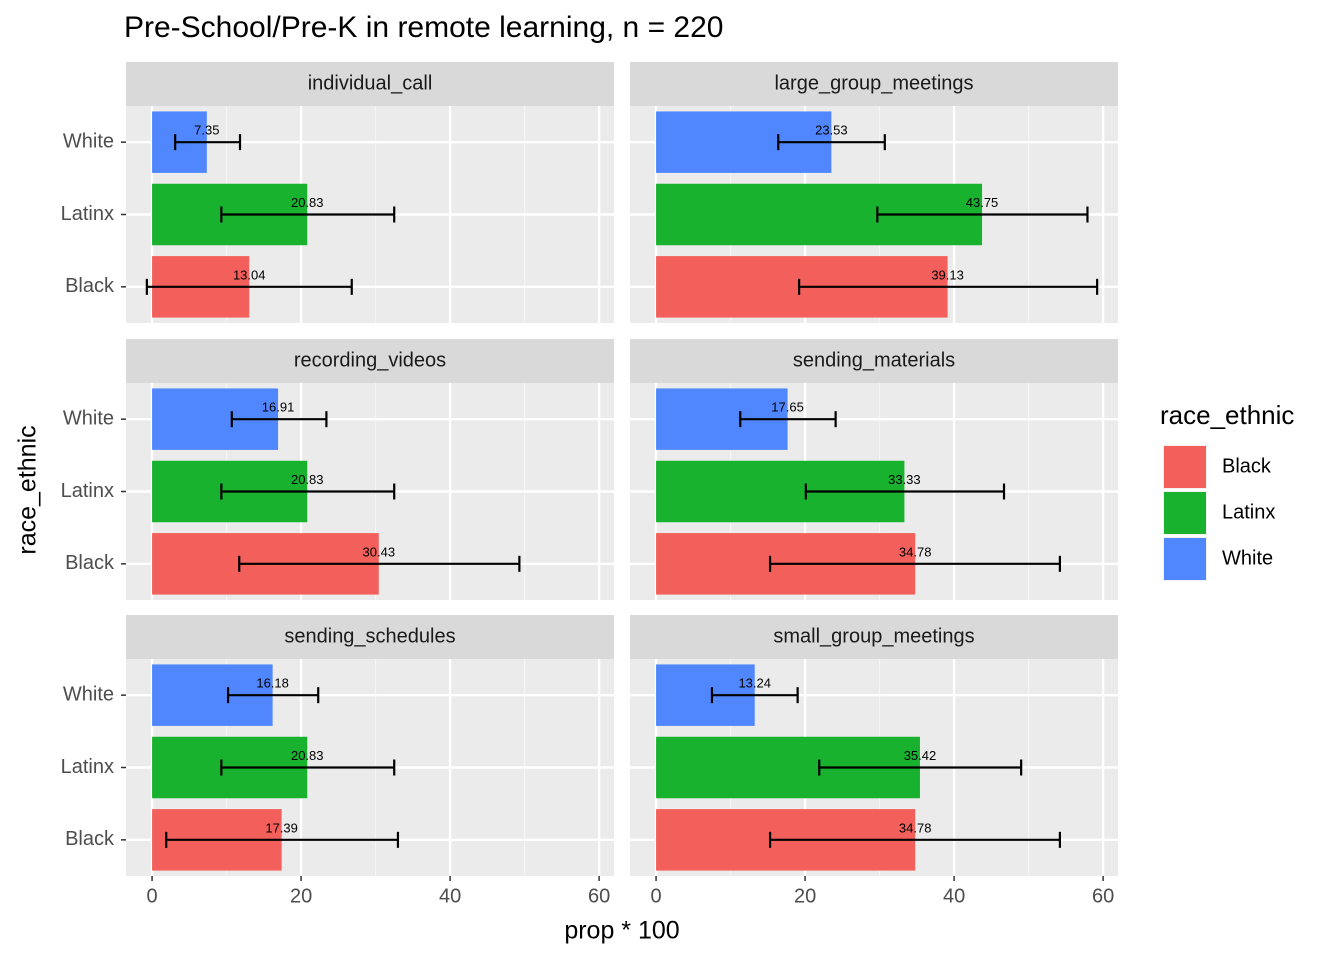  I want to click on value-label: 13.04, so click(249, 274).